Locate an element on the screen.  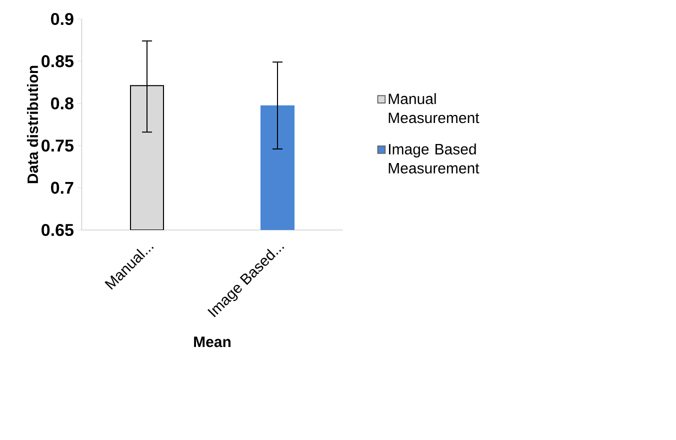
y-tick-label: 0.8 is located at coordinates (62, 103).